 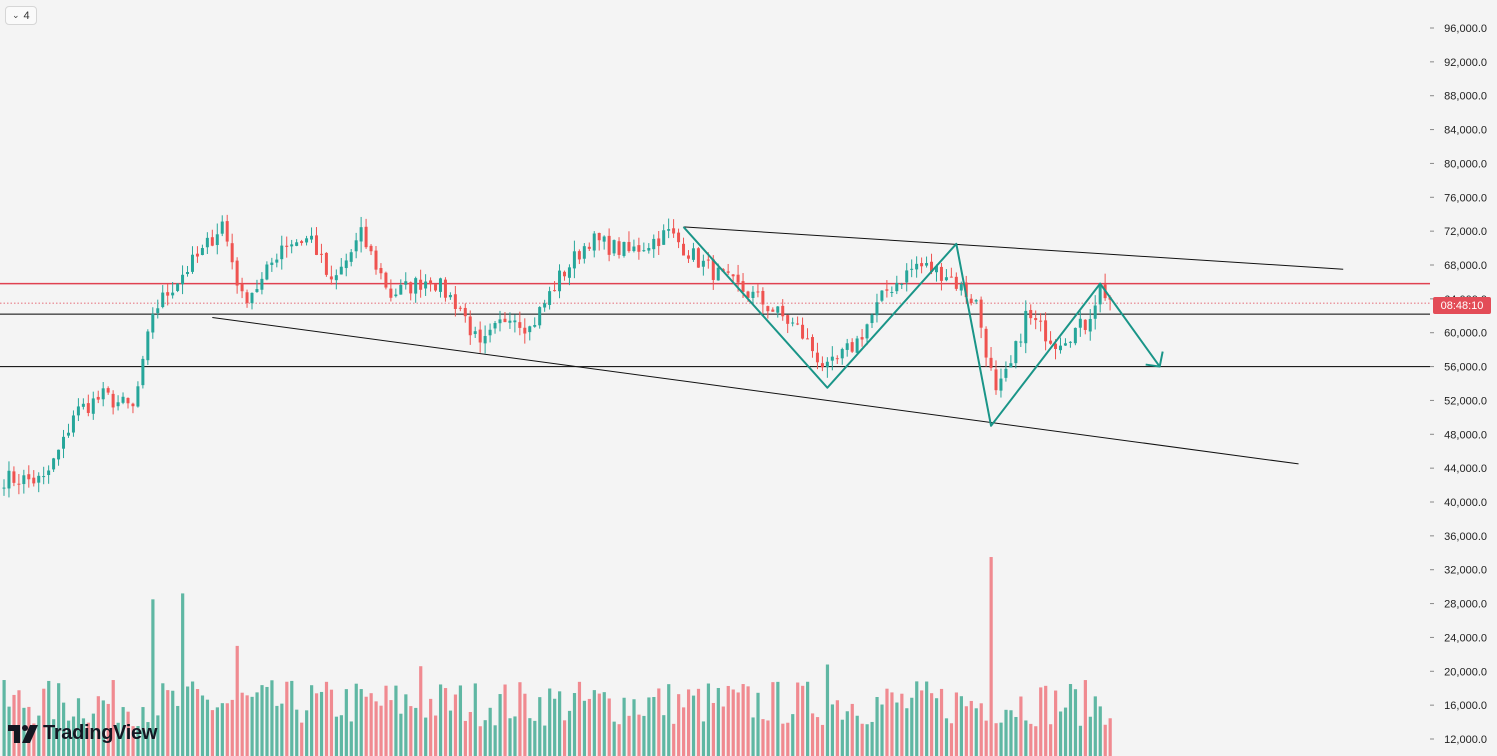 I want to click on zigzag-pattern, so click(x=923, y=326).